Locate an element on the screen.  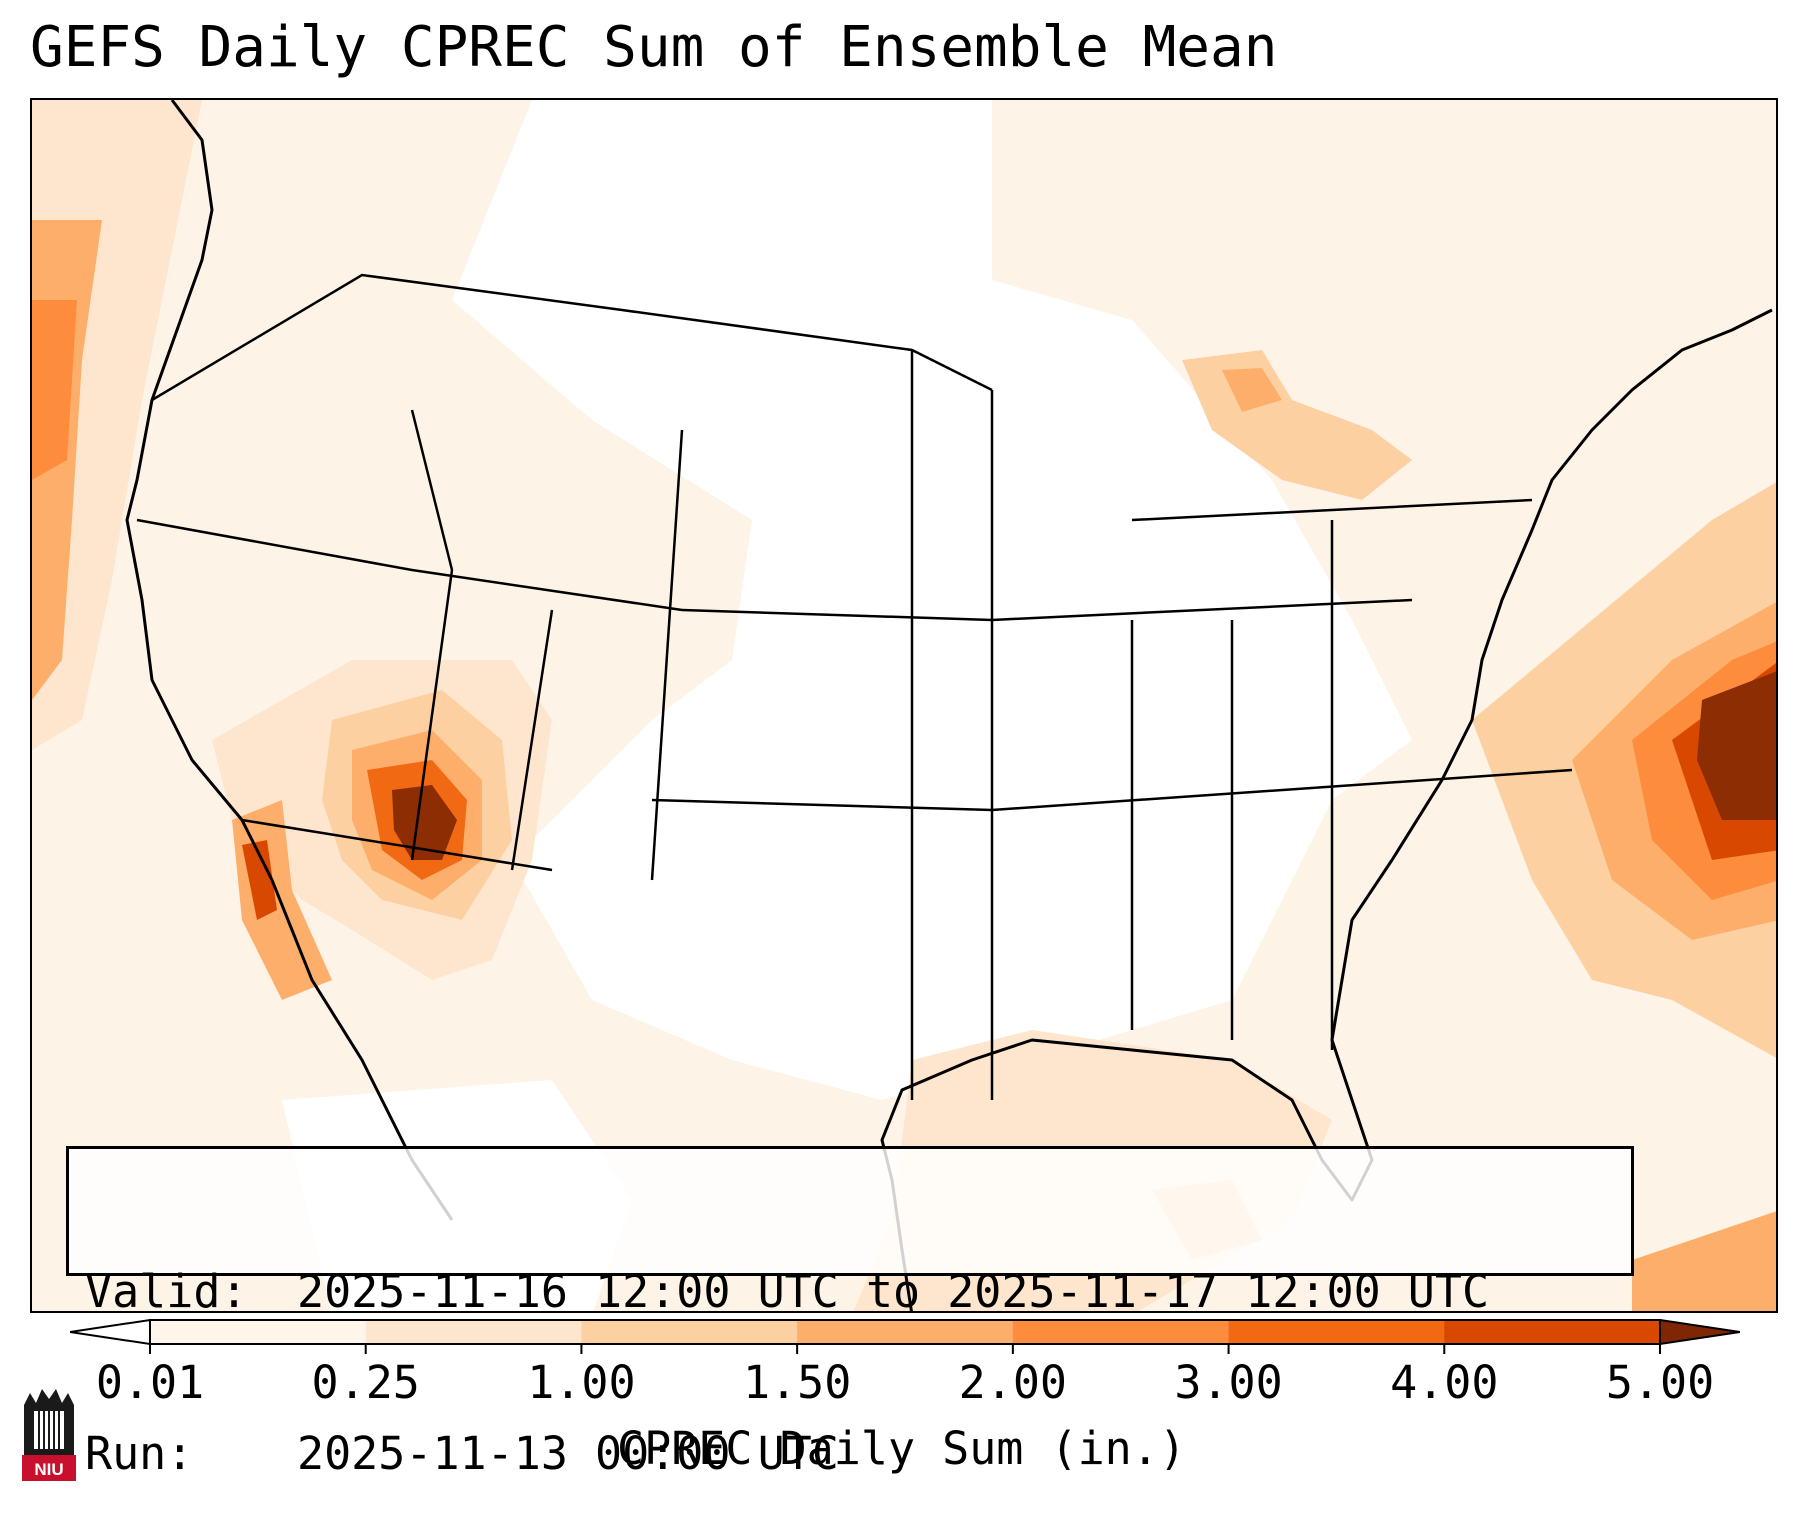
run-label: Run: is located at coordinates (139, 1453).